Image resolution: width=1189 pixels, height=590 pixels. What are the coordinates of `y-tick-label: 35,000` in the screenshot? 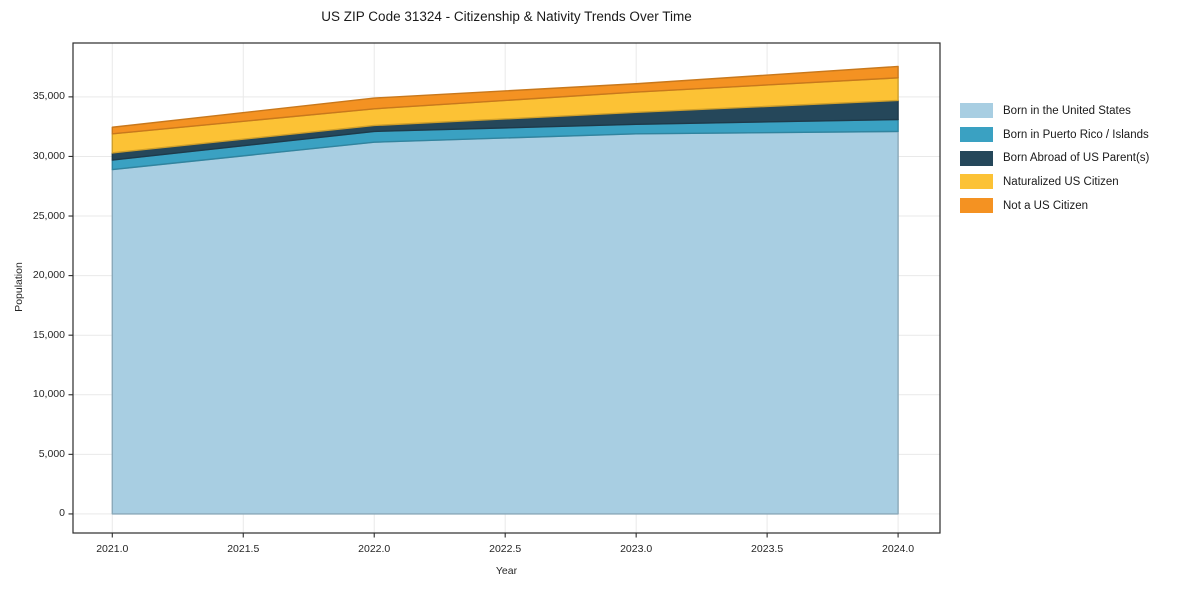 It's located at (48, 96).